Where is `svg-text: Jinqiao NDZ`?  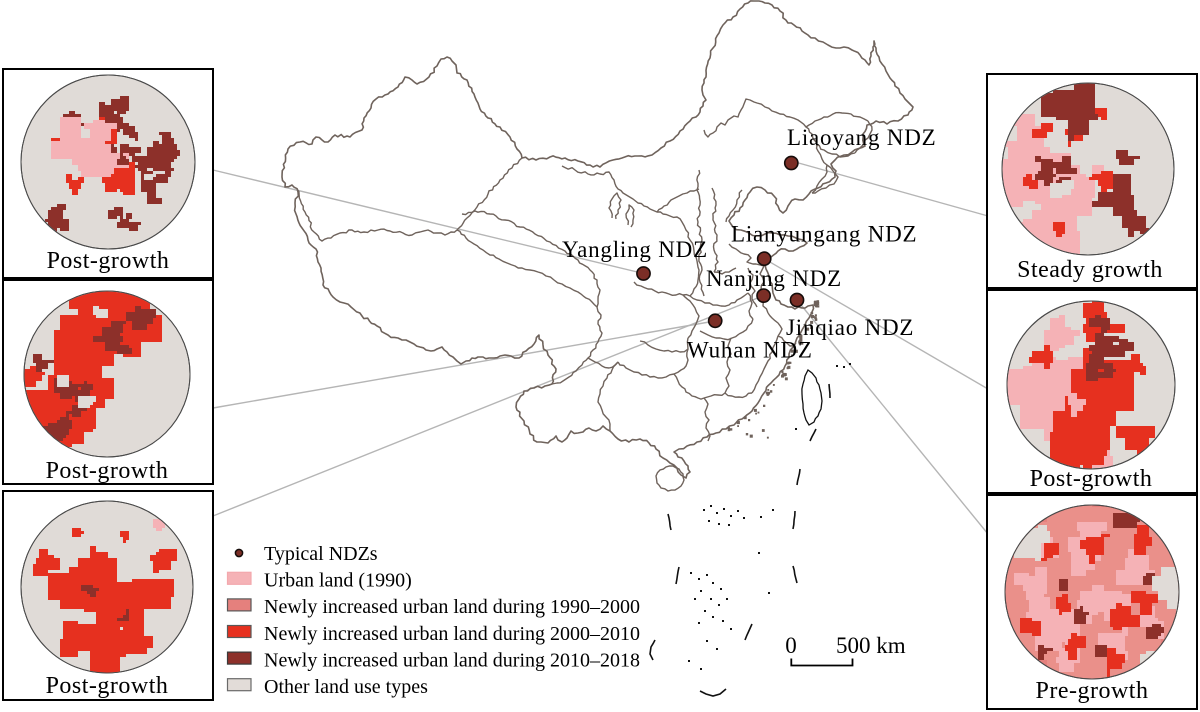
svg-text: Jinqiao NDZ is located at coordinates (850, 327).